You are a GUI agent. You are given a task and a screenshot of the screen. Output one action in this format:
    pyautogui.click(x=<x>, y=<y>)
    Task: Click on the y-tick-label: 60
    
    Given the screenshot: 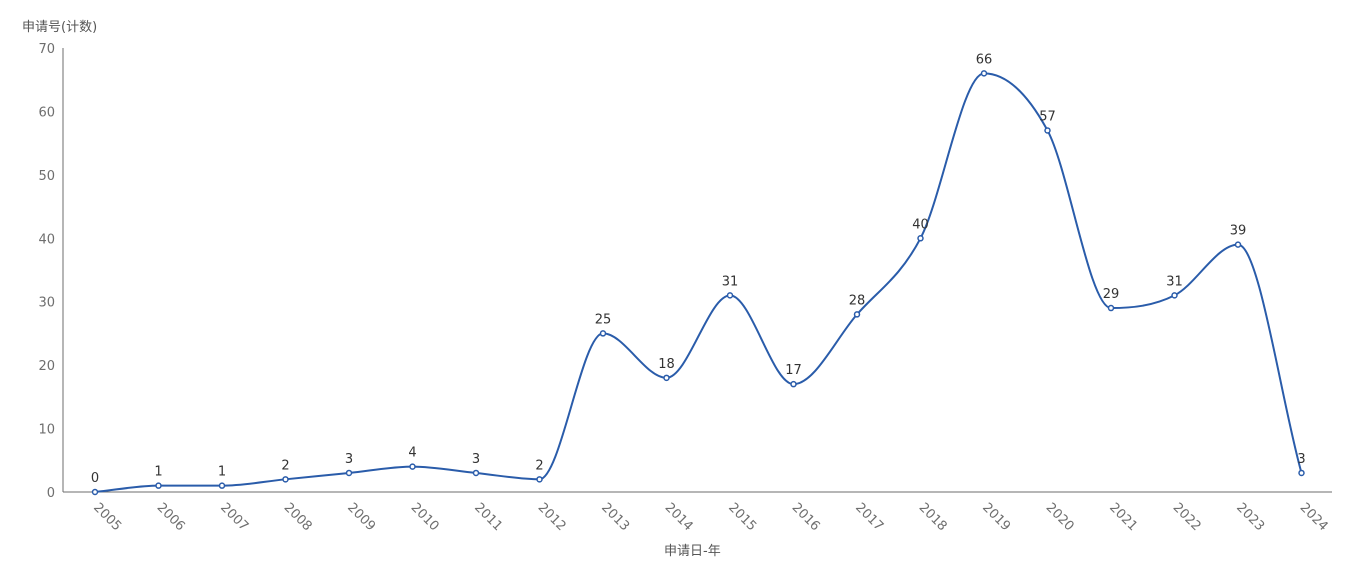 What is the action you would take?
    pyautogui.click(x=46, y=112)
    